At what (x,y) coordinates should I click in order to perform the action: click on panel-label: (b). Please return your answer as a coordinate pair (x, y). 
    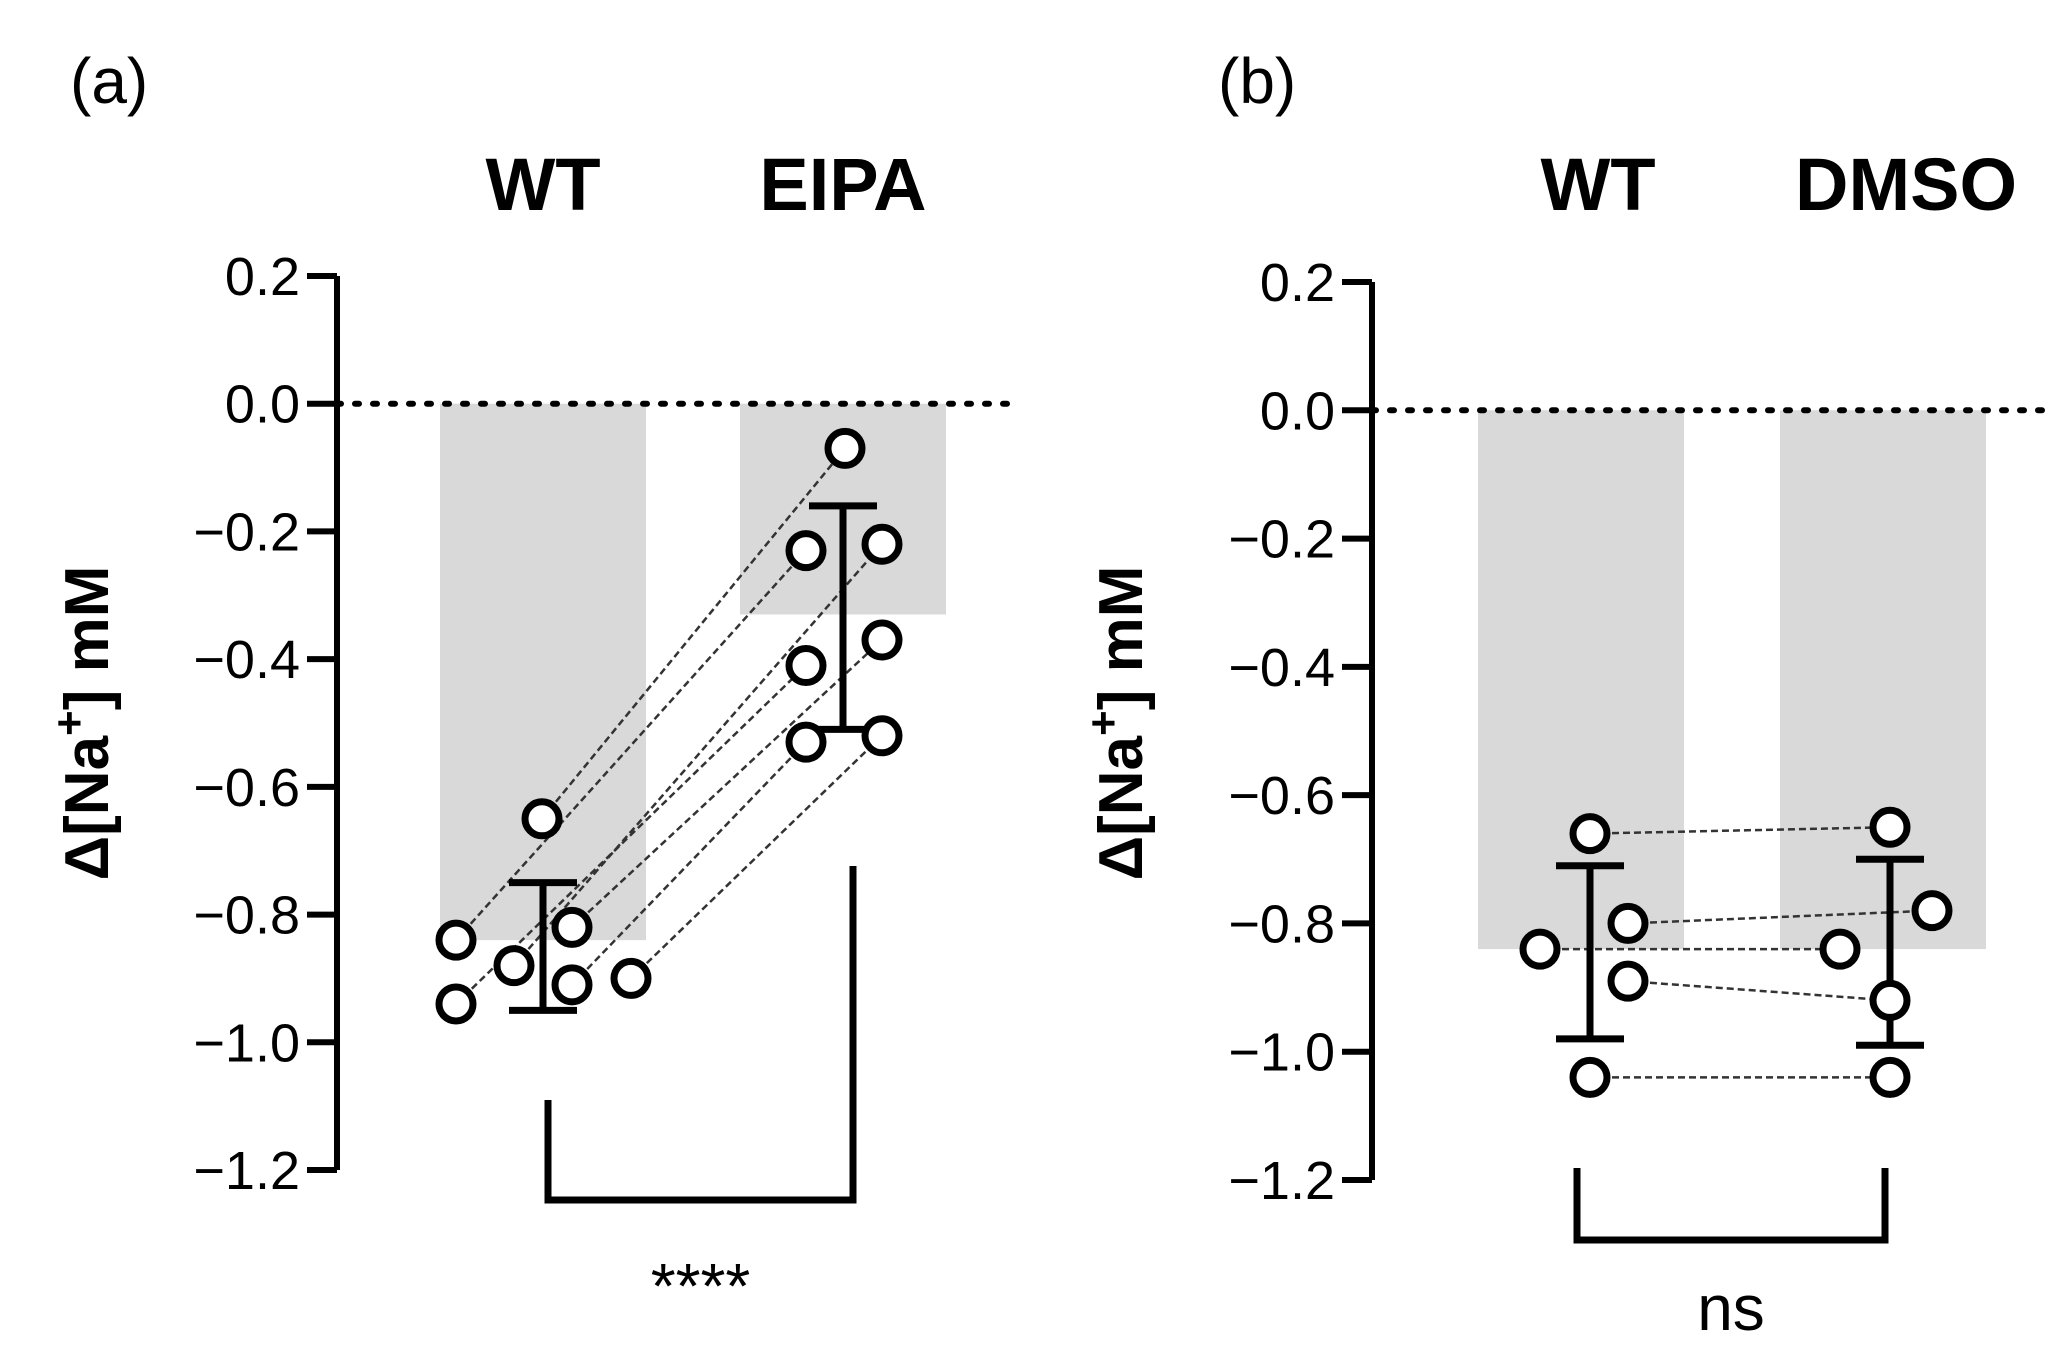
    Looking at the image, I should click on (1257, 81).